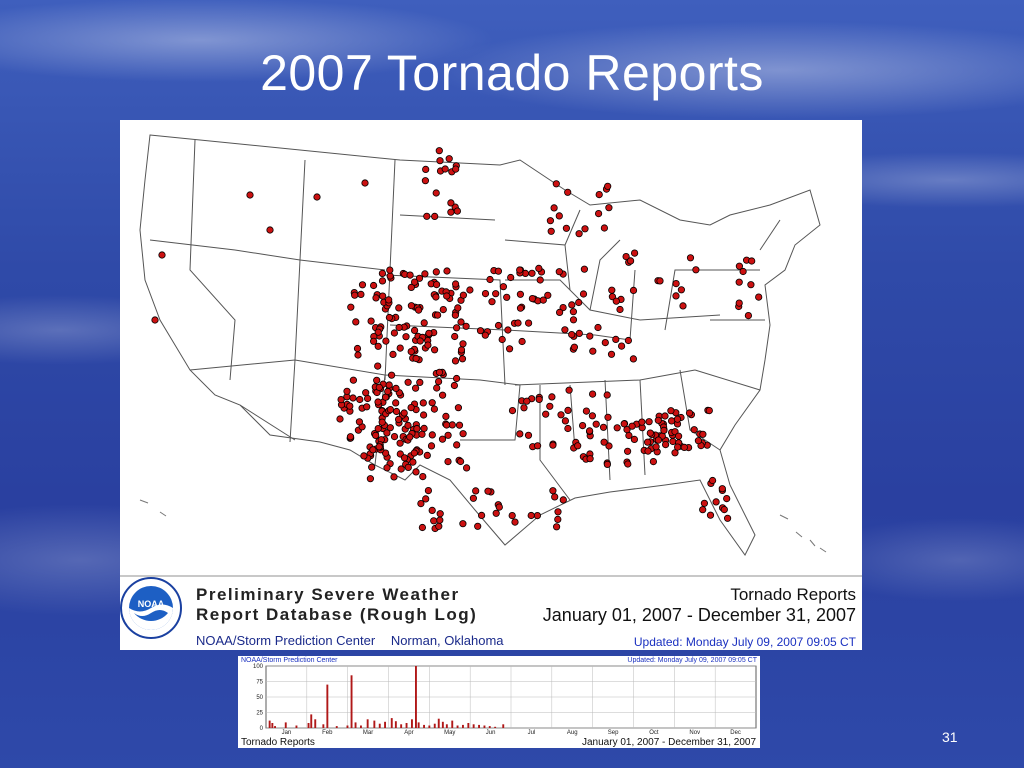 Image resolution: width=1024 pixels, height=768 pixels. Describe the element at coordinates (699, 615) in the screenshot. I see `report-date-range: January 01, 2007 - December 31, 2007` at that location.